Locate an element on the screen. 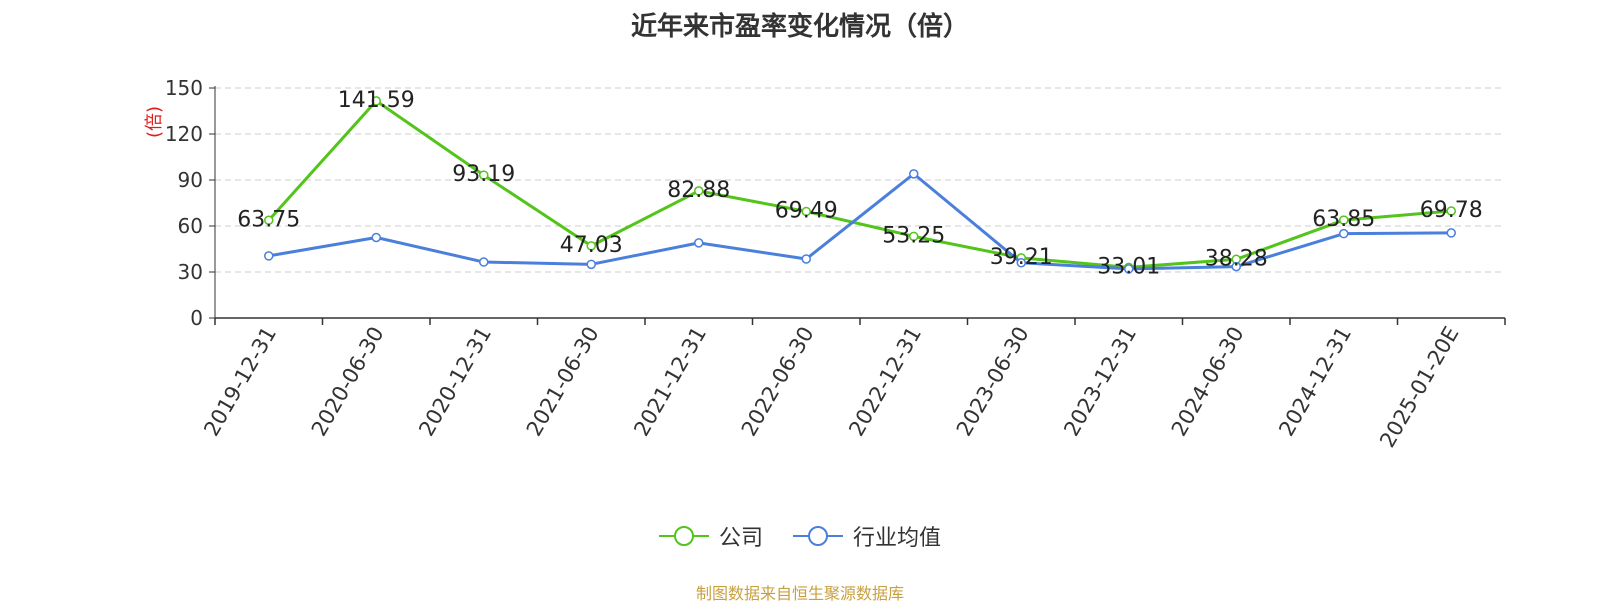 The width and height of the screenshot is (1600, 604). chart-title: 近年来市盈率变化情况（倍） is located at coordinates (799, 27).